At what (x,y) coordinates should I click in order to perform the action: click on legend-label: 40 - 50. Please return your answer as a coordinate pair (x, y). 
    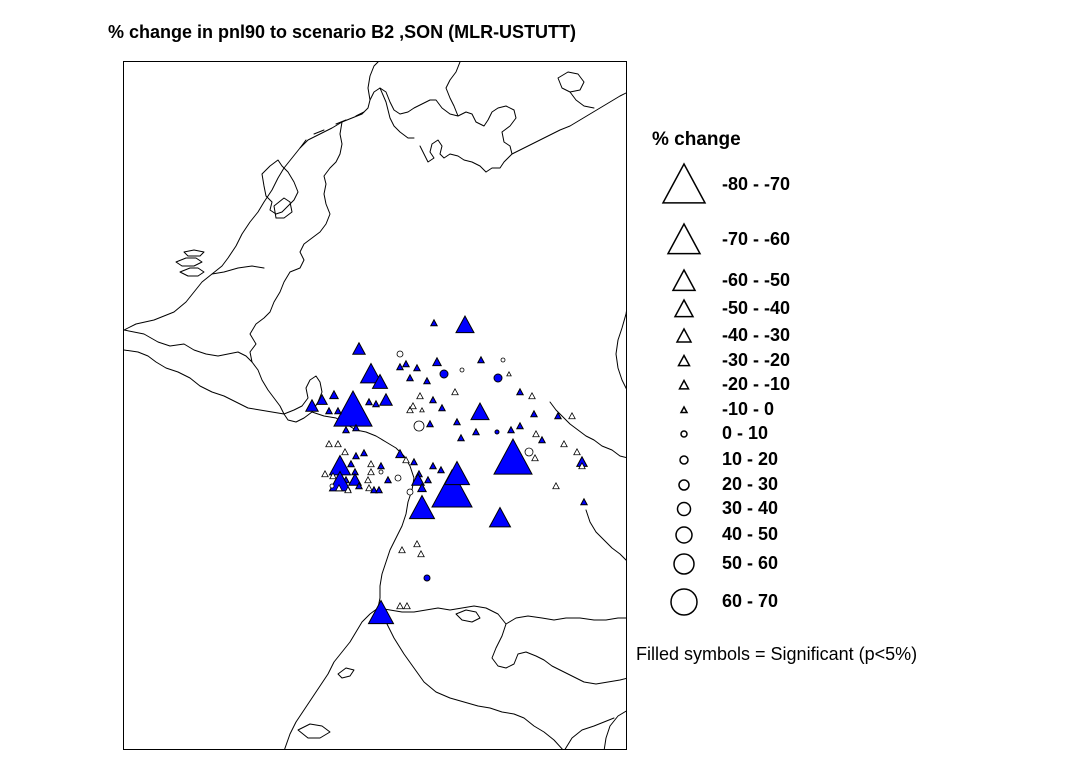
    Looking at the image, I should click on (750, 534).